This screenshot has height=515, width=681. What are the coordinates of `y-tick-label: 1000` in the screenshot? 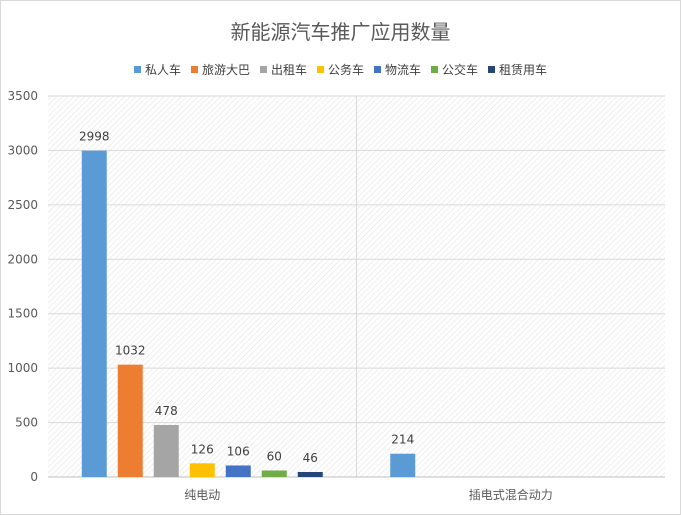 It's located at (22, 368).